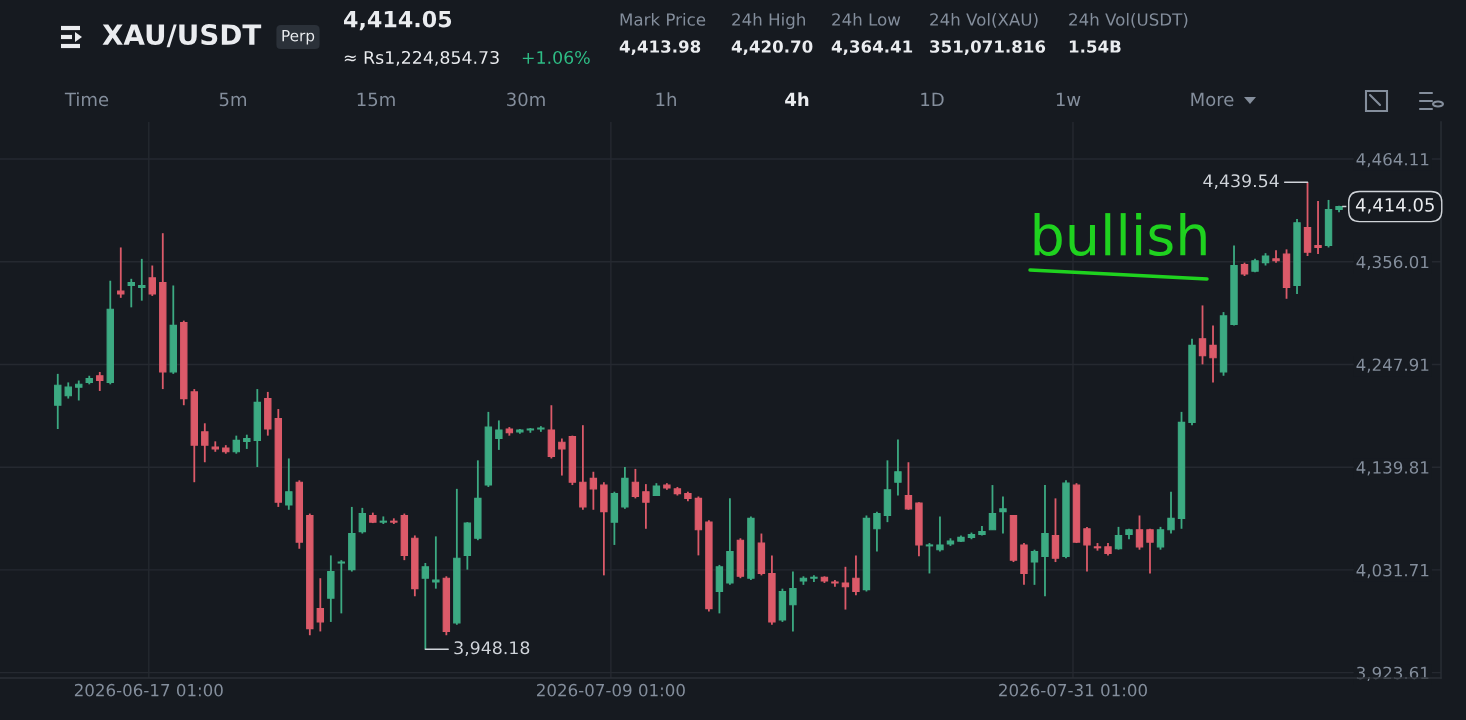 The width and height of the screenshot is (1466, 720). I want to click on text: 1.54B, so click(1095, 46).